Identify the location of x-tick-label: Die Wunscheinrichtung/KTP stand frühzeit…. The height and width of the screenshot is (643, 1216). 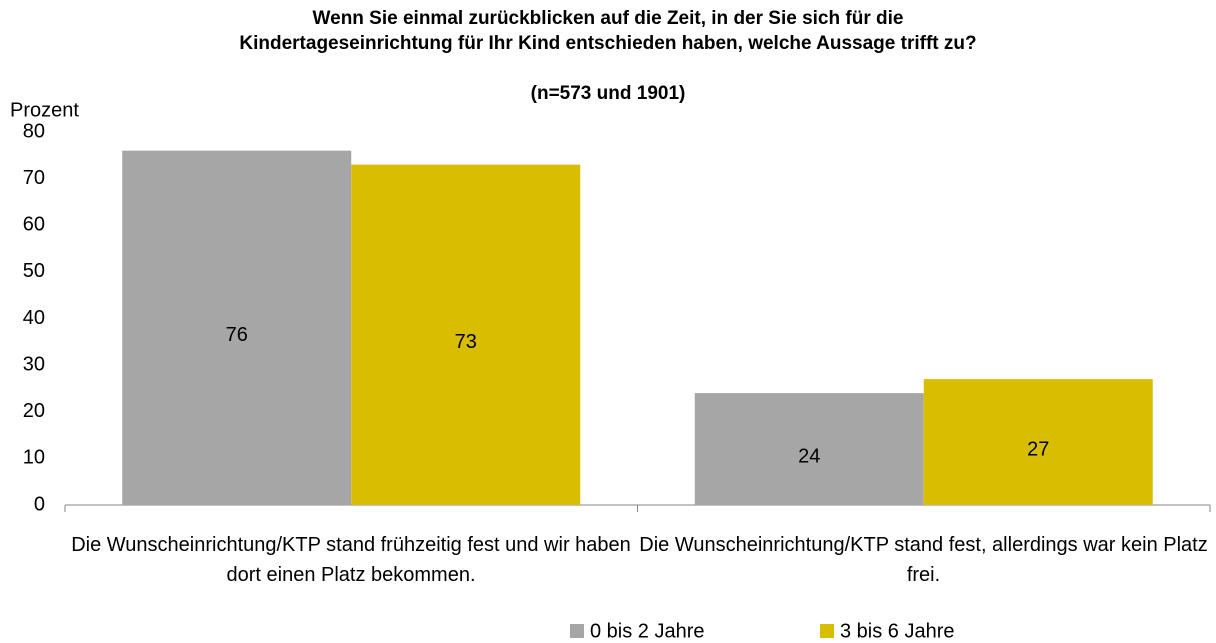
(351, 560).